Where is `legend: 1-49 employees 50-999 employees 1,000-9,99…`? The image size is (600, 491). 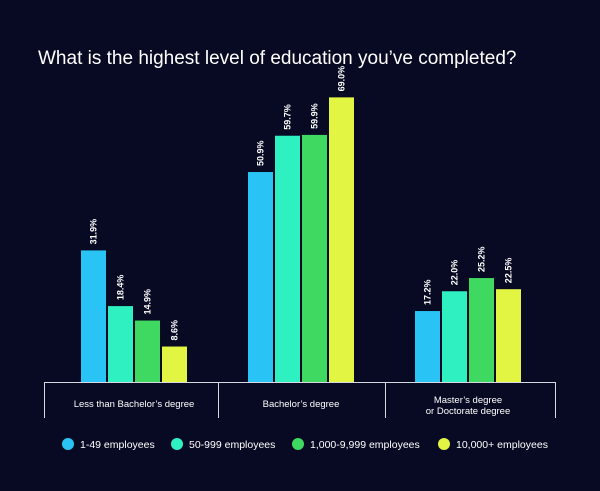 legend: 1-49 employees 50-999 employees 1,000-9,99… is located at coordinates (305, 444).